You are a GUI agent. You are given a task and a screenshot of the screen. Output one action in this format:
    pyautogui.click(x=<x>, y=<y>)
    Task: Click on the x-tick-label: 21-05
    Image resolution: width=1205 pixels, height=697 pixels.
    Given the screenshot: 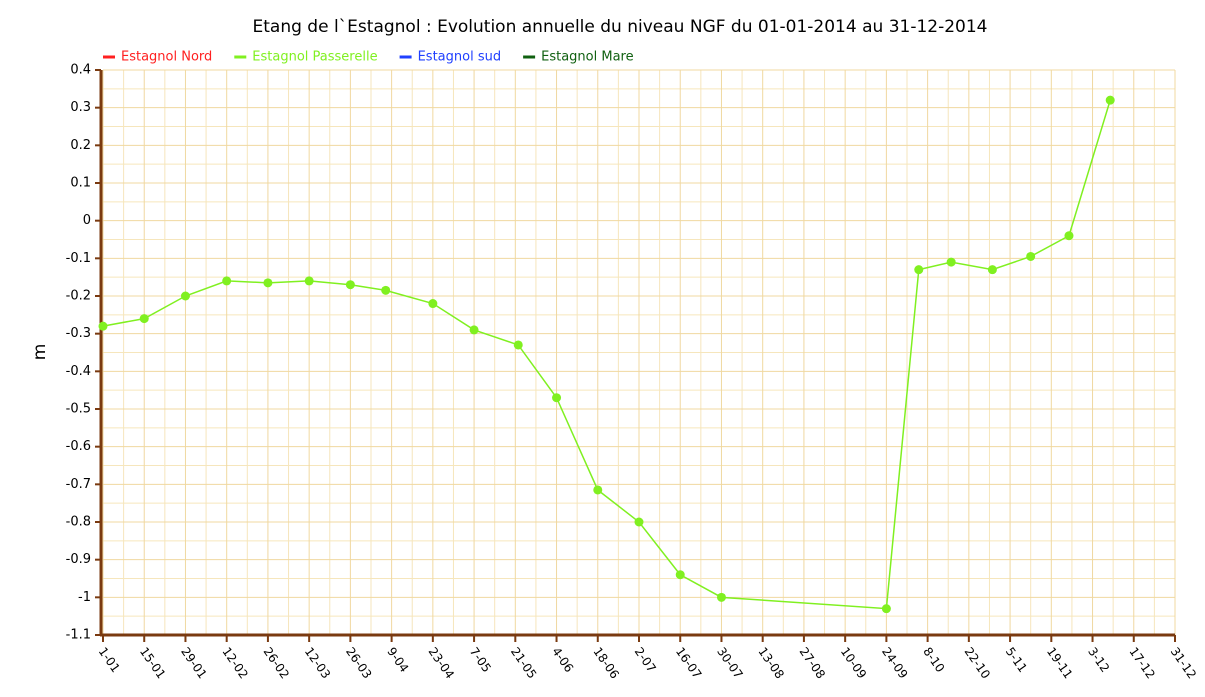 What is the action you would take?
    pyautogui.click(x=523, y=663)
    